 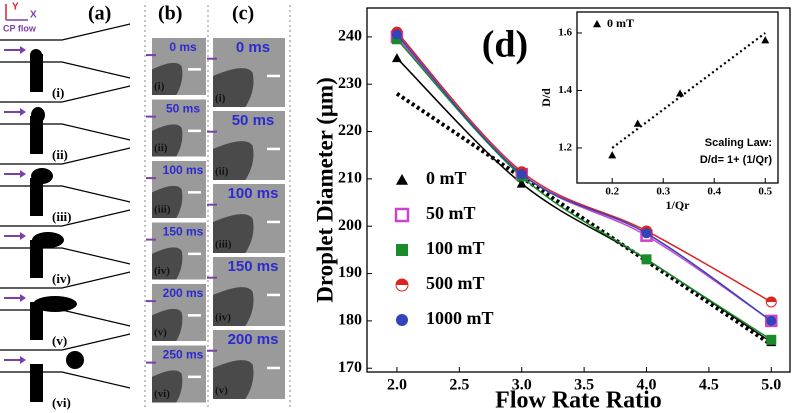 I want to click on frame: 100 ms (iii), so click(x=176, y=189).